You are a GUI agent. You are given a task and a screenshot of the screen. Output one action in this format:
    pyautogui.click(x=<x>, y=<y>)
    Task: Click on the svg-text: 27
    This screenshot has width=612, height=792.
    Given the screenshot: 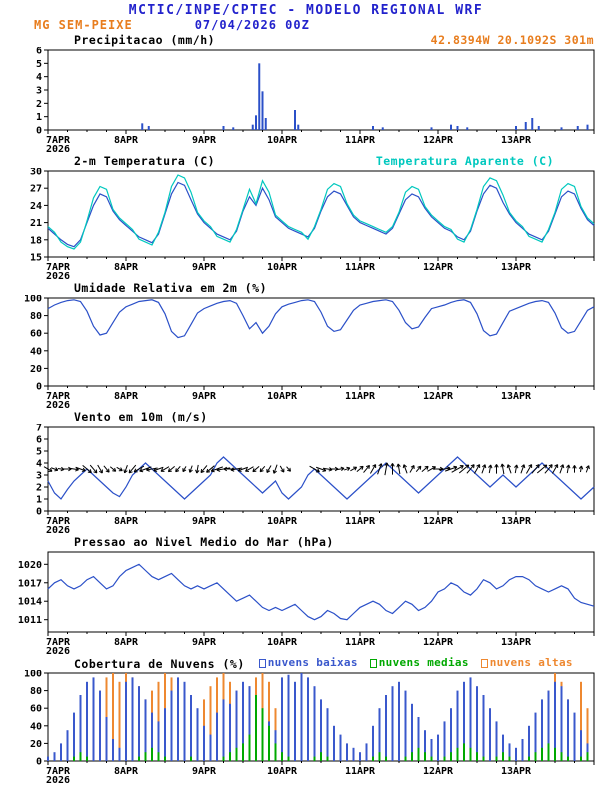 What is the action you would take?
    pyautogui.click(x=36, y=189)
    